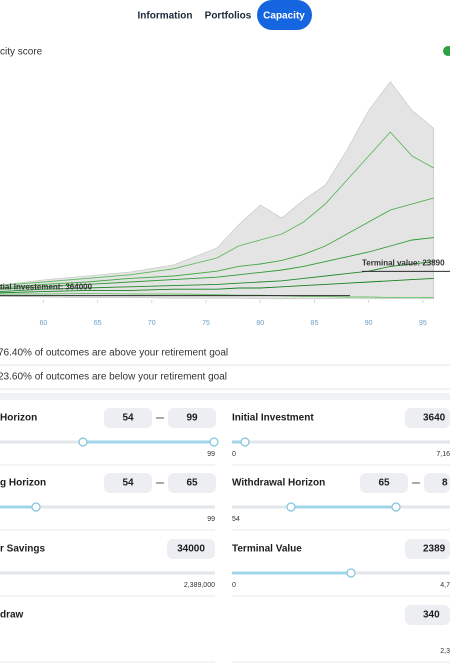 This screenshot has width=450, height=672. What do you see at coordinates (152, 323) in the screenshot?
I see `x-tick-label: 70` at bounding box center [152, 323].